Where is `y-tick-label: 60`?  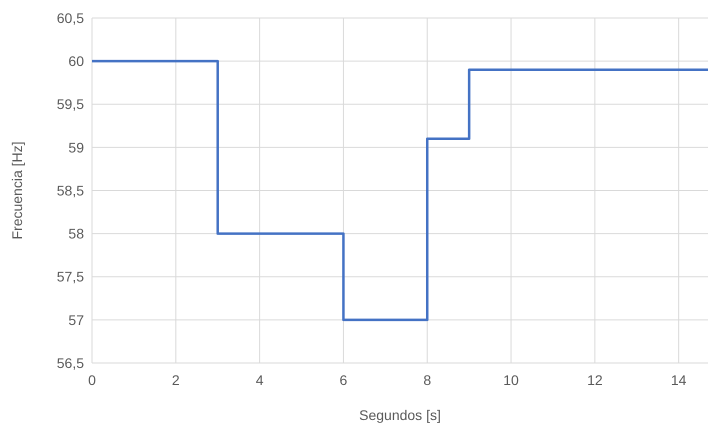 y-tick-label: 60 is located at coordinates (76, 61).